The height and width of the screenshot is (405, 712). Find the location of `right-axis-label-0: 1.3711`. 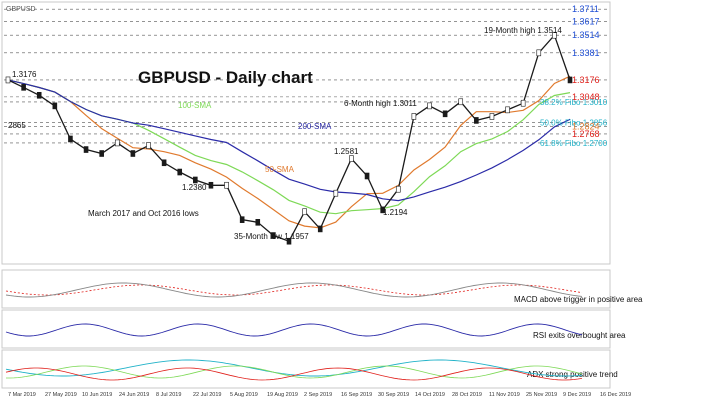

right-axis-label-0: 1.3711 is located at coordinates (585, 9).